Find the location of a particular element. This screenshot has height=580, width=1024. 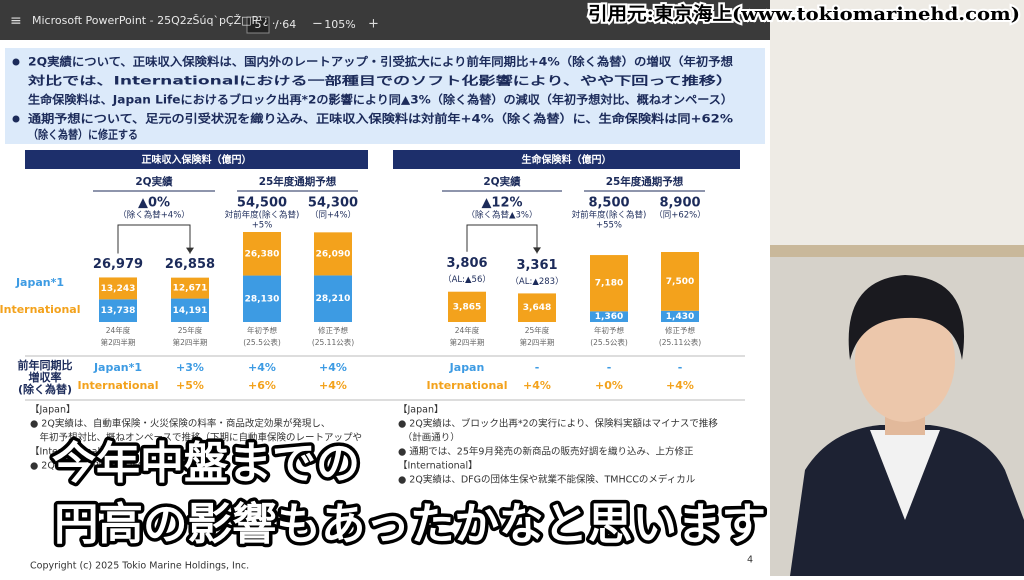

zoom-level: 105% is located at coordinates (339, 24).